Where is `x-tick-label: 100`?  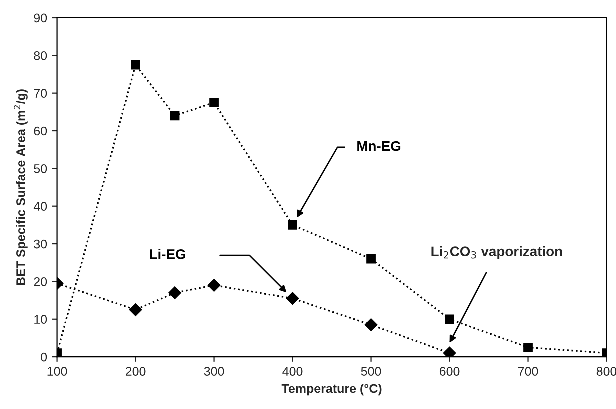
x-tick-label: 100 is located at coordinates (58, 371).